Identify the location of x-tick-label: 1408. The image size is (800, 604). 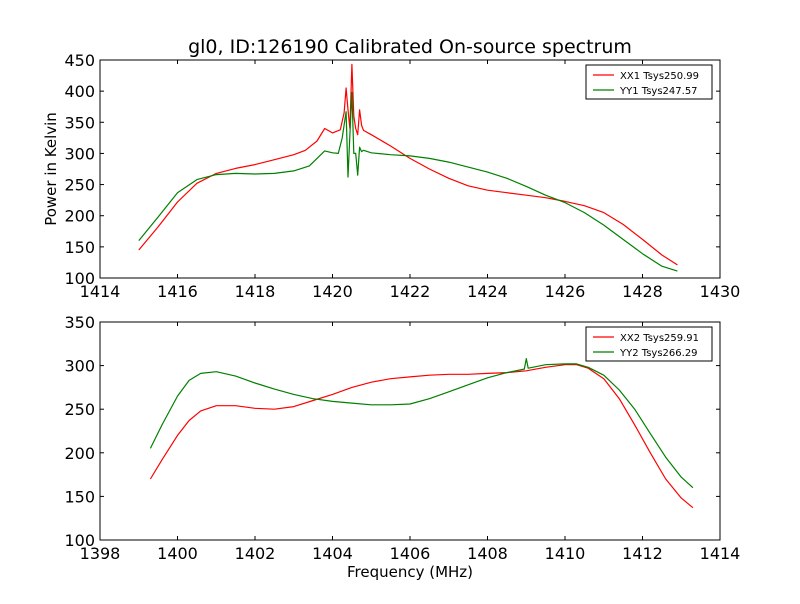
(487, 553).